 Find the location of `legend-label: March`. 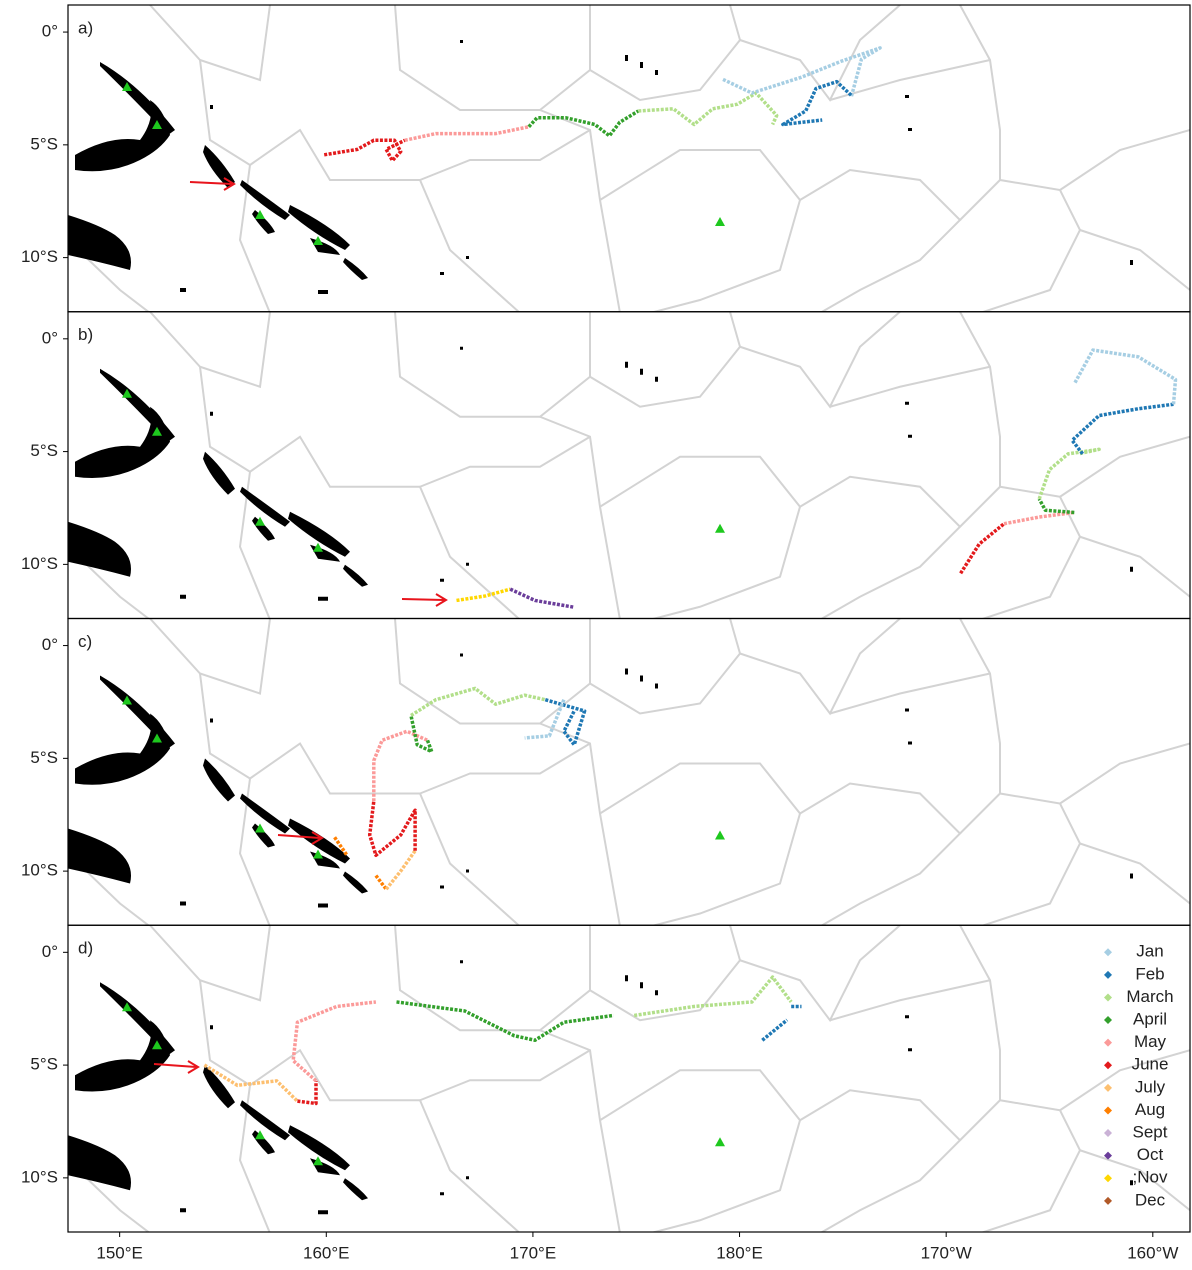

legend-label: March is located at coordinates (1149, 996).